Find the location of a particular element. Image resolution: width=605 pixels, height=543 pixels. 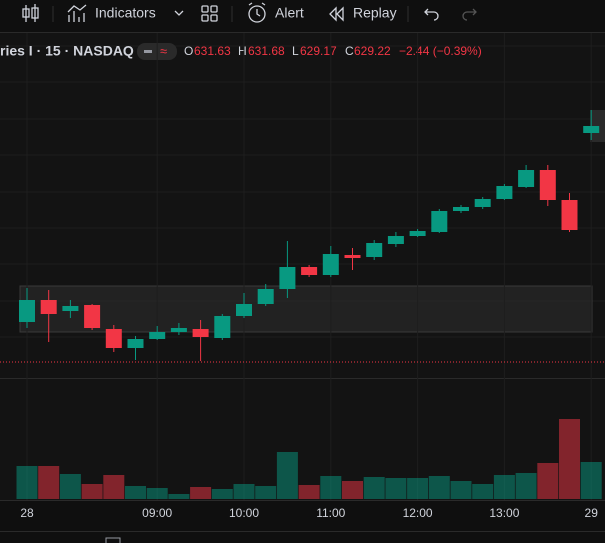

x-tick-label: 09:00 is located at coordinates (157, 513).